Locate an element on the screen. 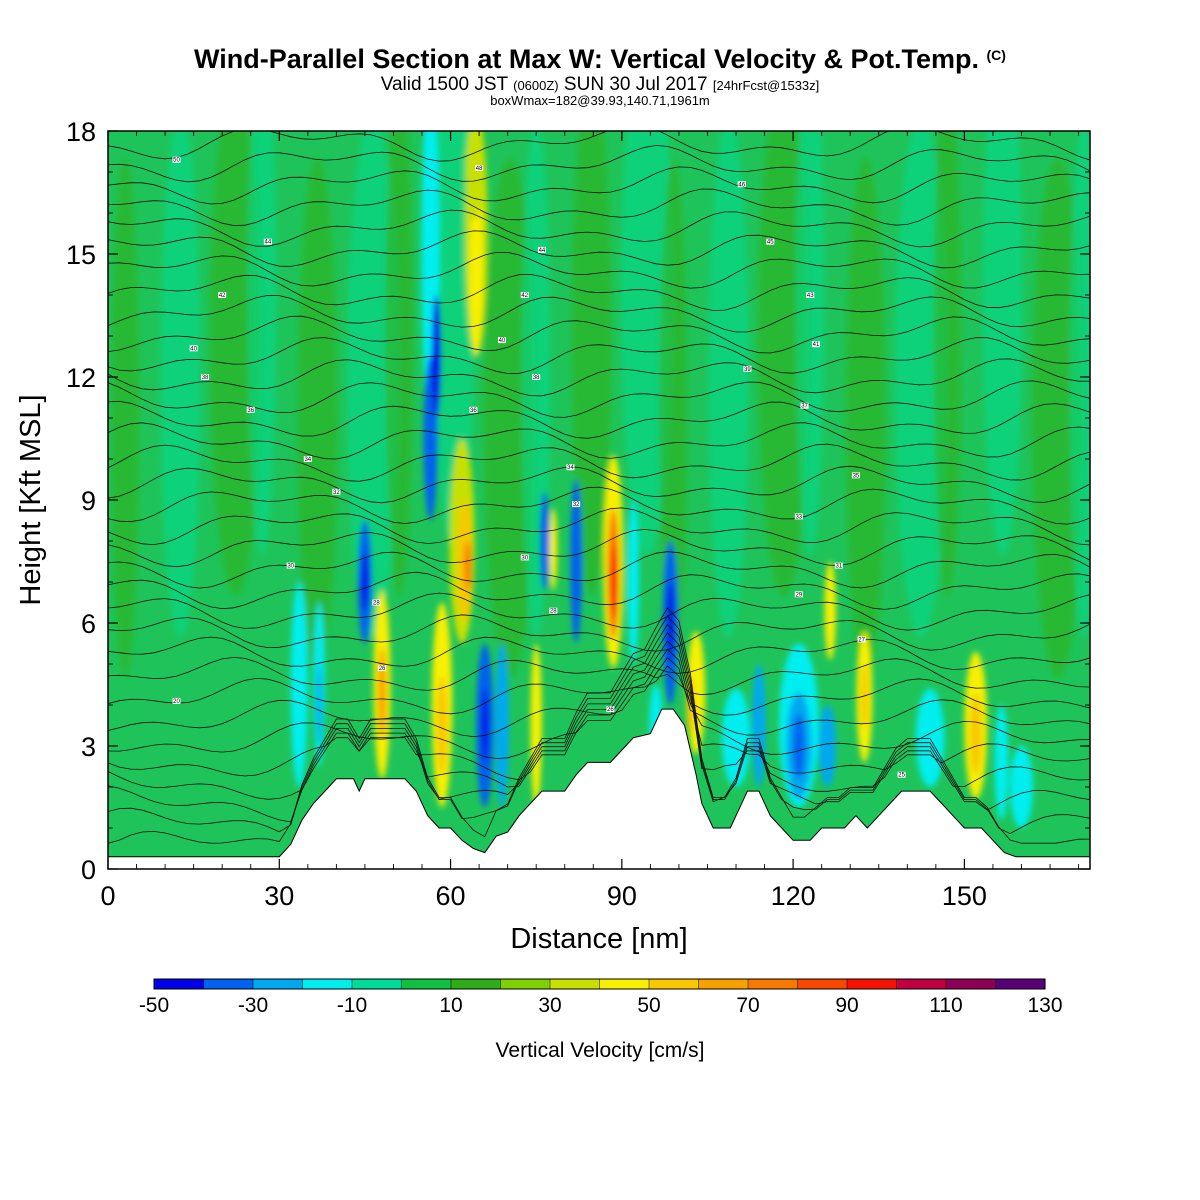 Image resolution: width=1200 pixels, height=1200 pixels. isentrope-label-text: 29 is located at coordinates (798, 595).